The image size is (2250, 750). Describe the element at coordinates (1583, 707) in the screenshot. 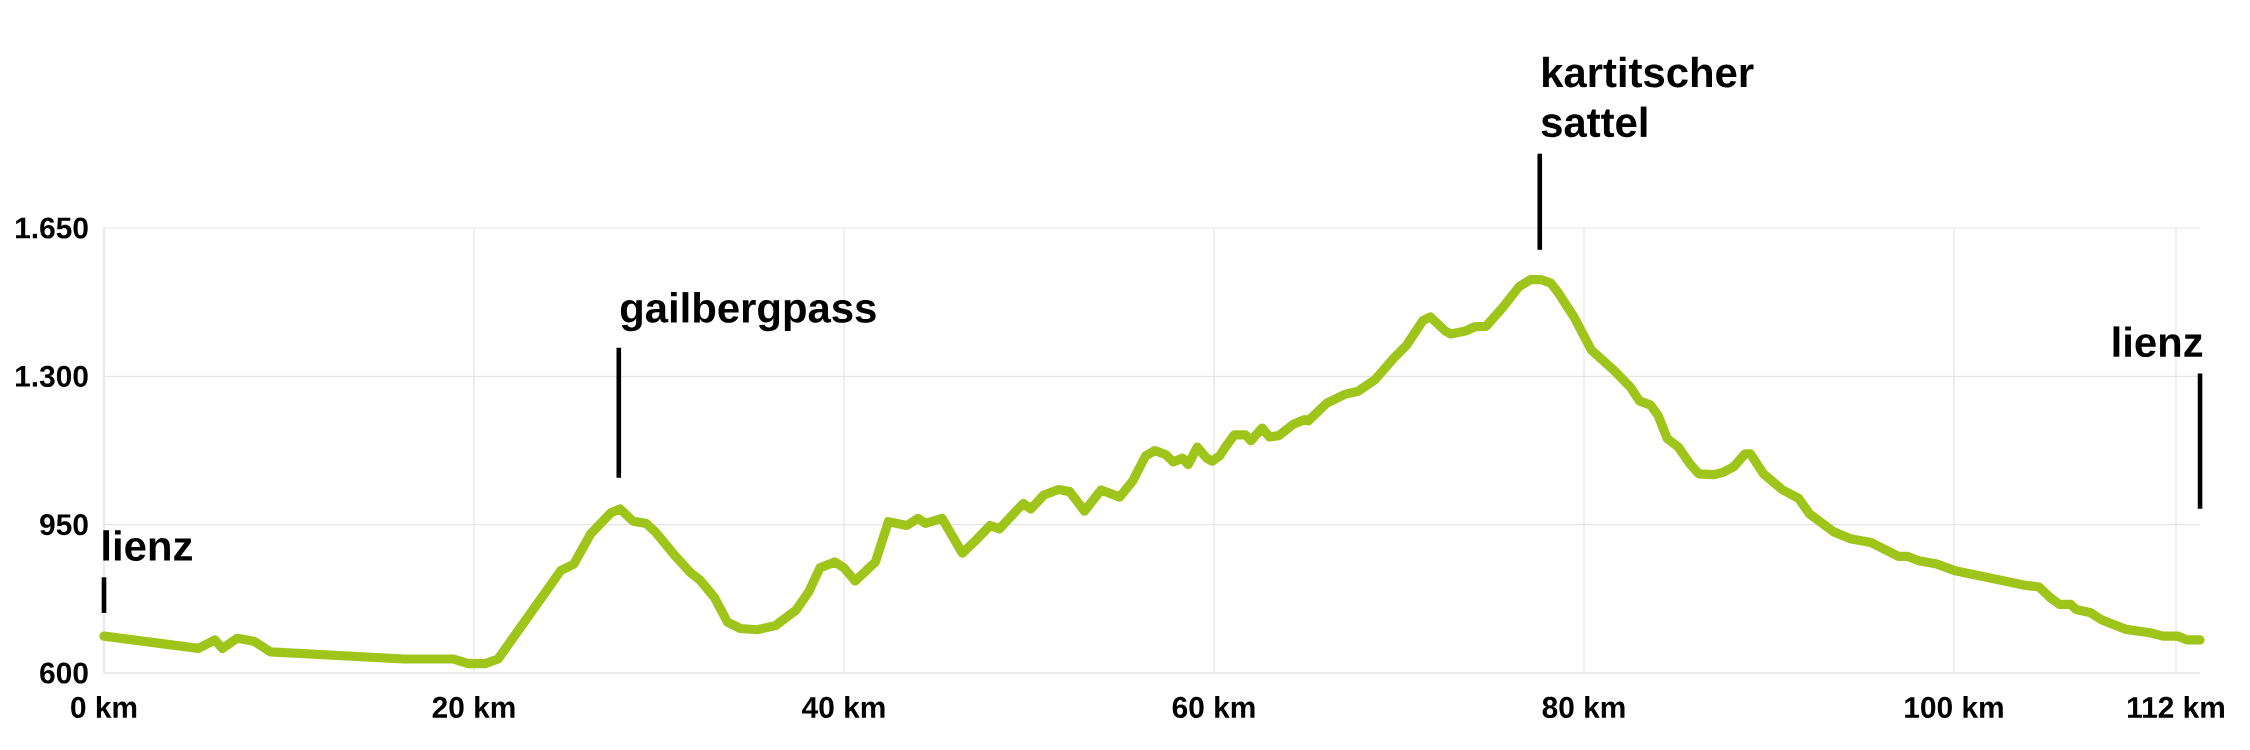

I see `x-tick-label: 80 km` at that location.